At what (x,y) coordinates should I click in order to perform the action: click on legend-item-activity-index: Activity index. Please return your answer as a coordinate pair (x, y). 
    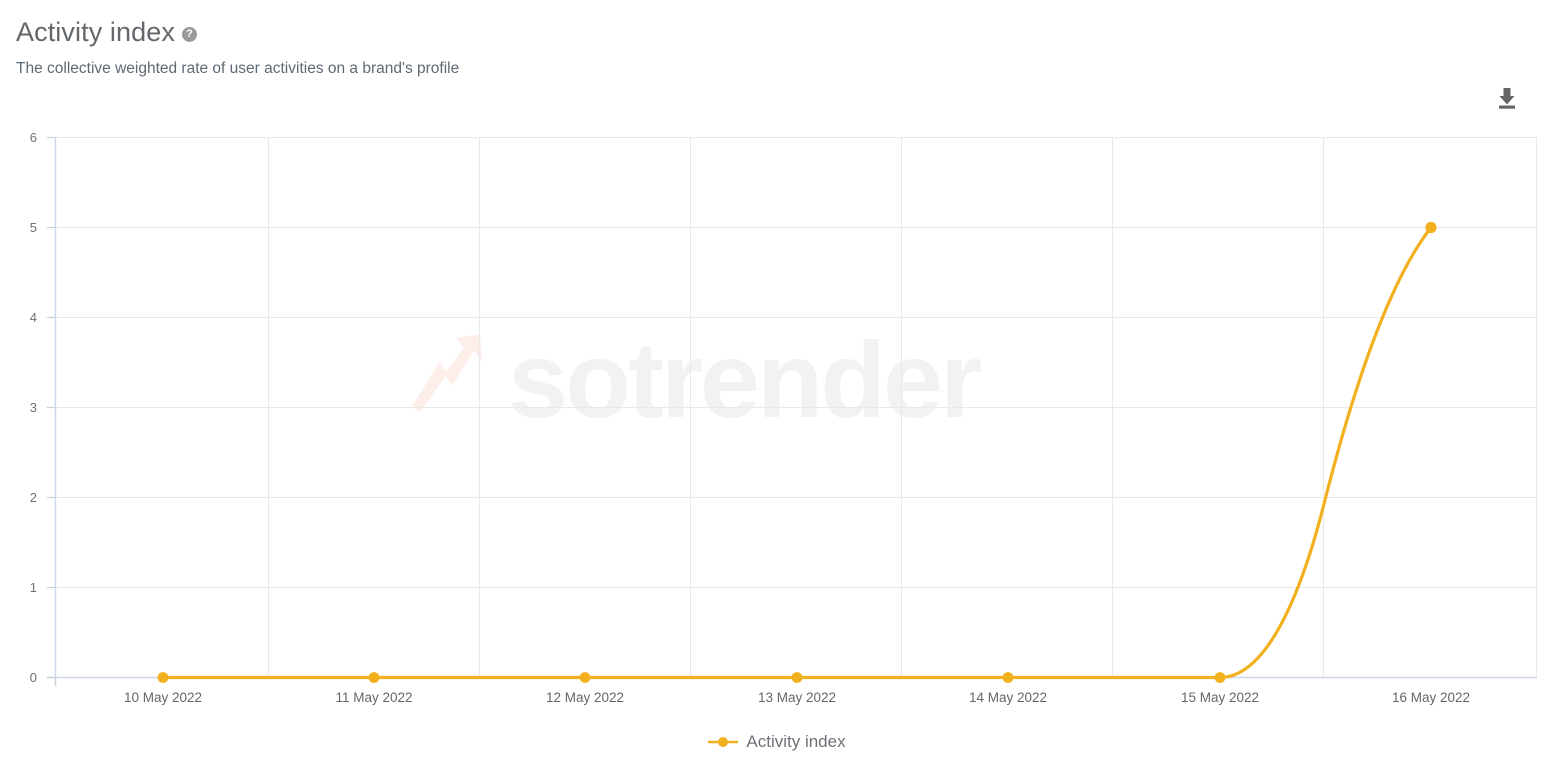
    Looking at the image, I should click on (777, 742).